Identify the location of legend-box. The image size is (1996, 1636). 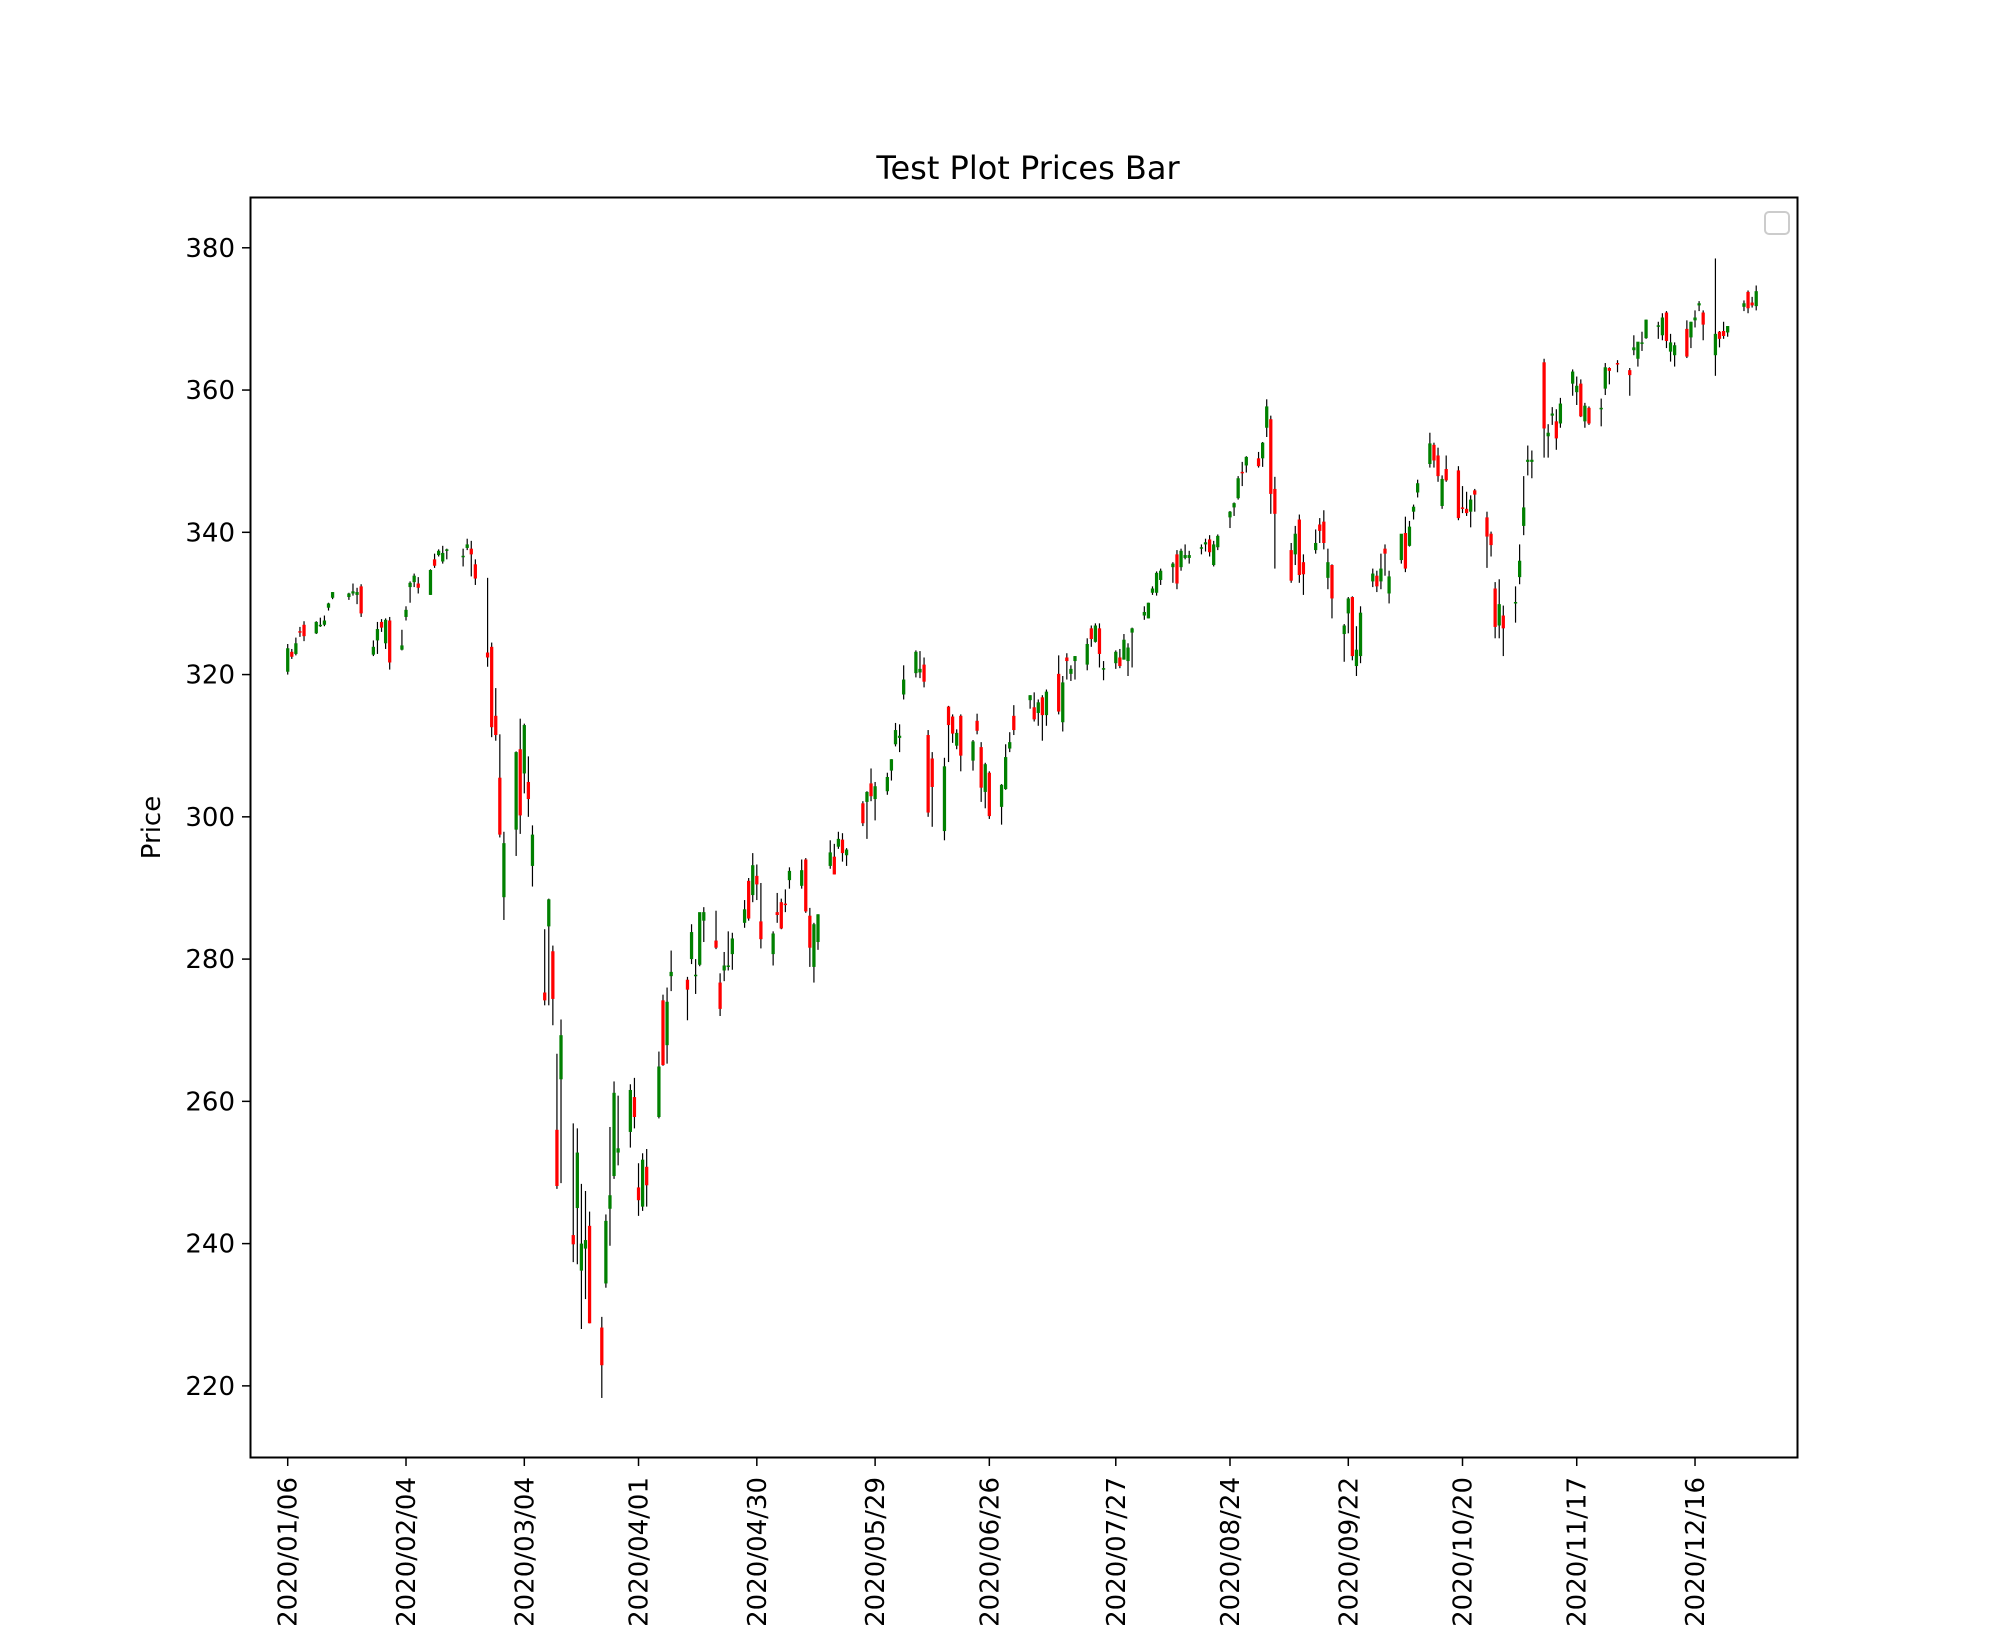
(1777, 223).